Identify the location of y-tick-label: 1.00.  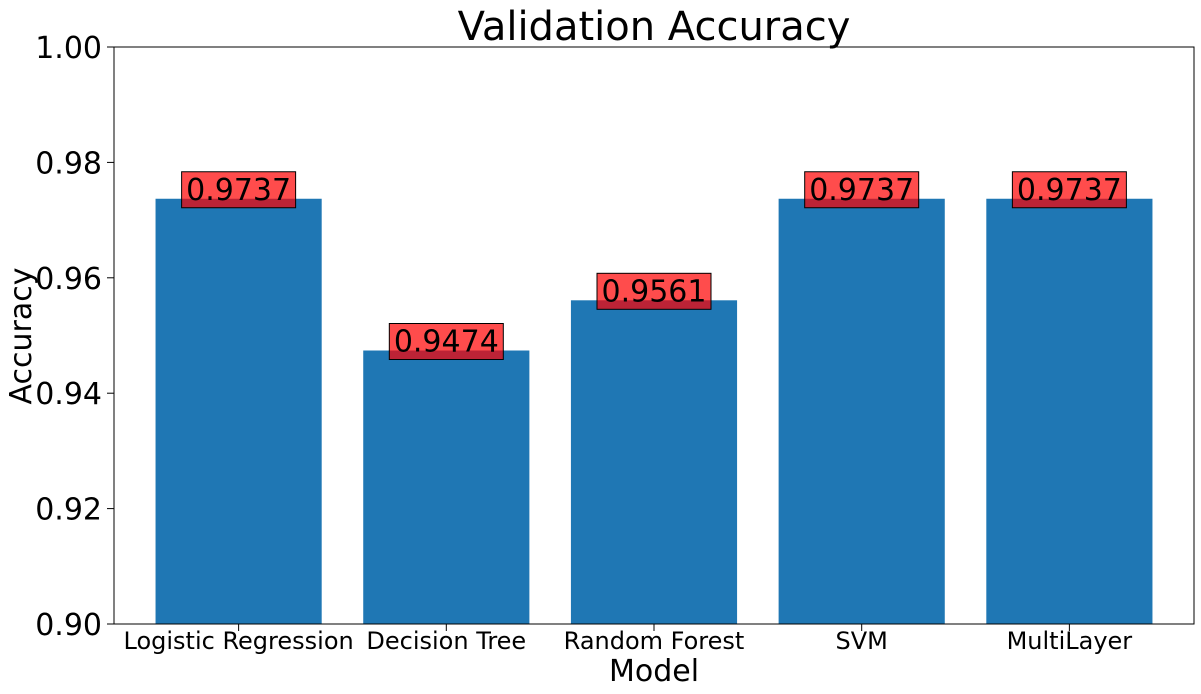
(68, 48).